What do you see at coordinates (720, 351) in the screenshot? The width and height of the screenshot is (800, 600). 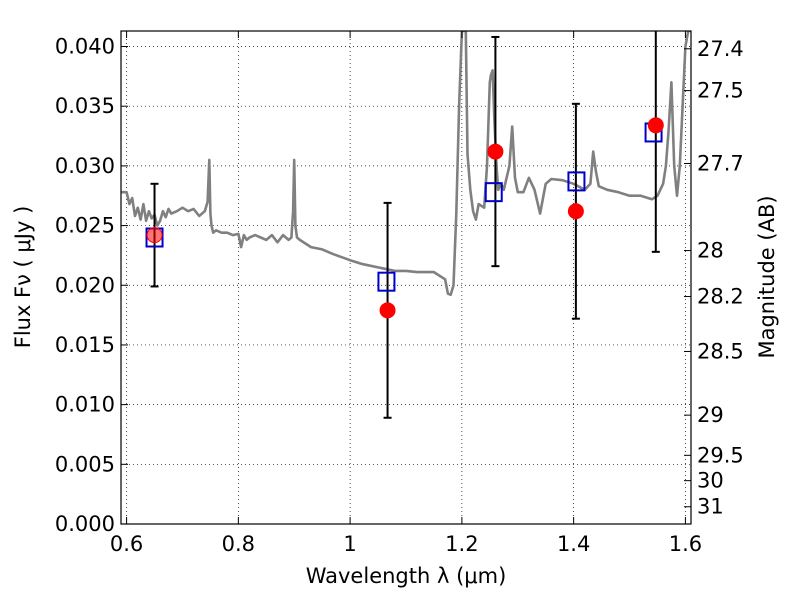 I see `y2-tick-label-5: 28.5` at bounding box center [720, 351].